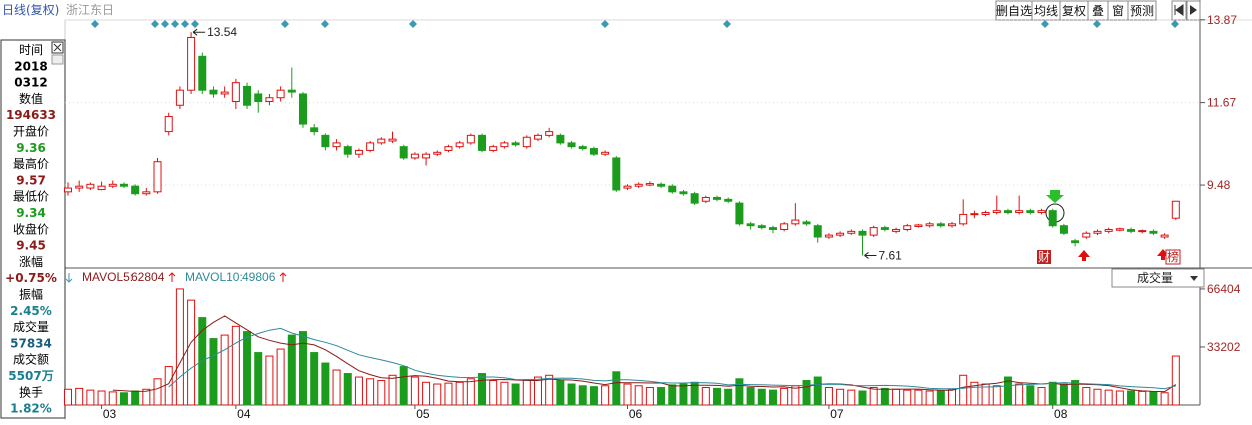  What do you see at coordinates (31, 50) in the screenshot?
I see `info-label: 时间` at bounding box center [31, 50].